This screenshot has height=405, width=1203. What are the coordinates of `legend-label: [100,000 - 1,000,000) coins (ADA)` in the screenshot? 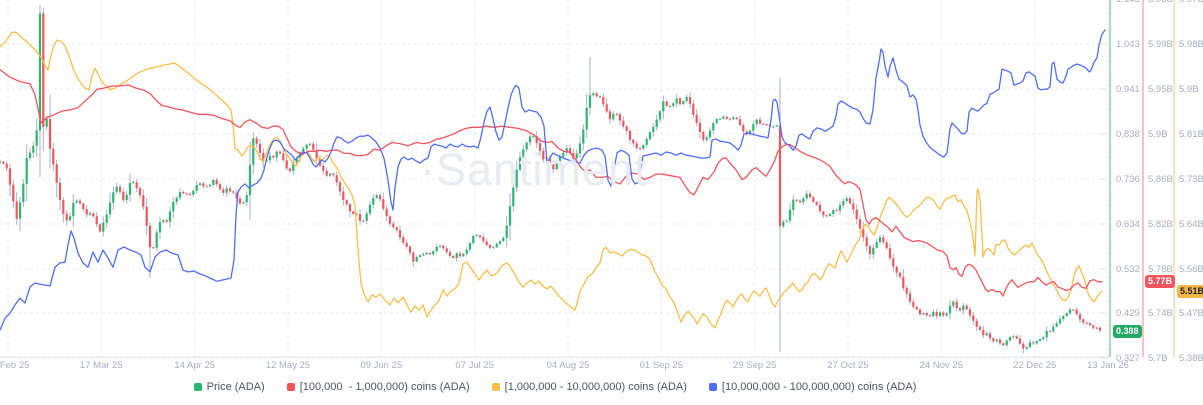 It's located at (384, 387).